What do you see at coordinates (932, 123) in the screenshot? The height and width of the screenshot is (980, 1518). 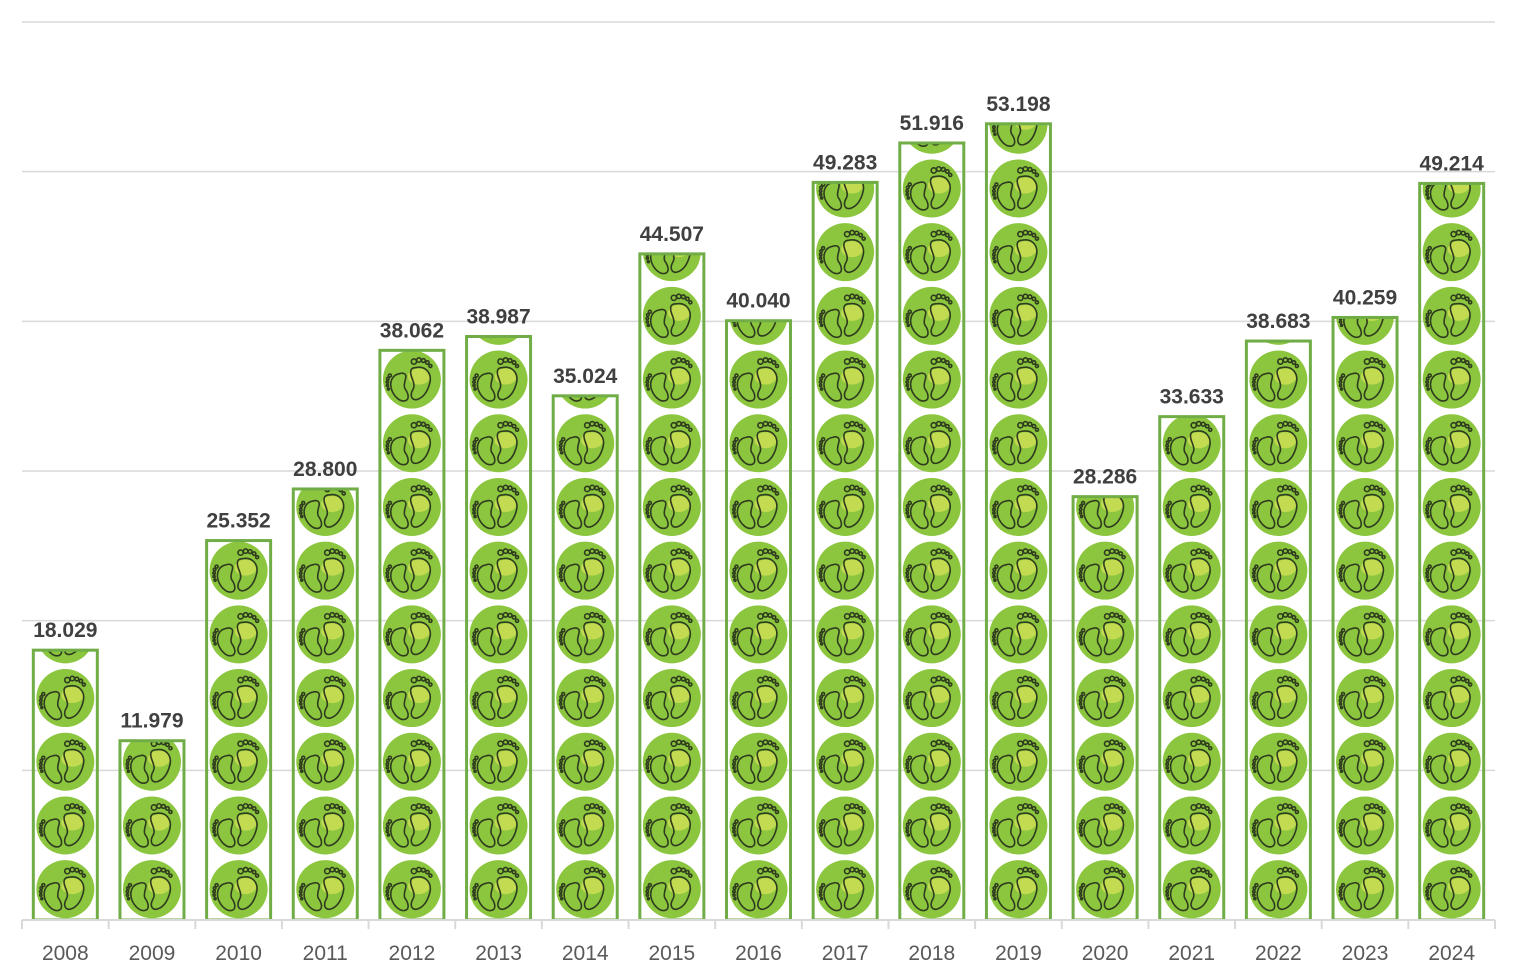 I see `value-label-2018: 51.916` at bounding box center [932, 123].